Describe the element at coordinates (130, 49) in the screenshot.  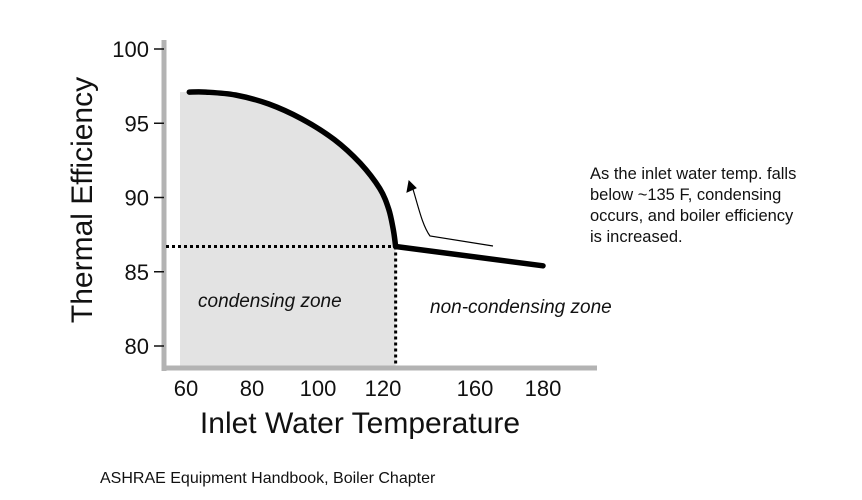
I see `y-tick-label: 100` at that location.